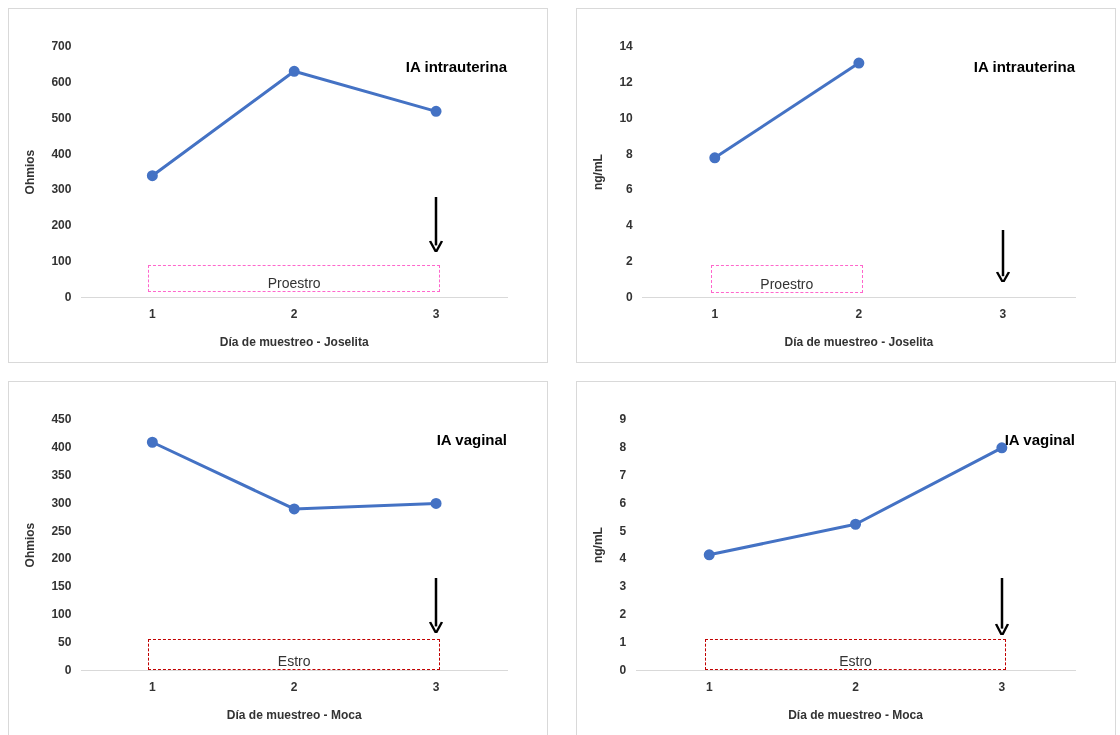  Describe the element at coordinates (623, 586) in the screenshot. I see `y-tick-label: 3` at that location.